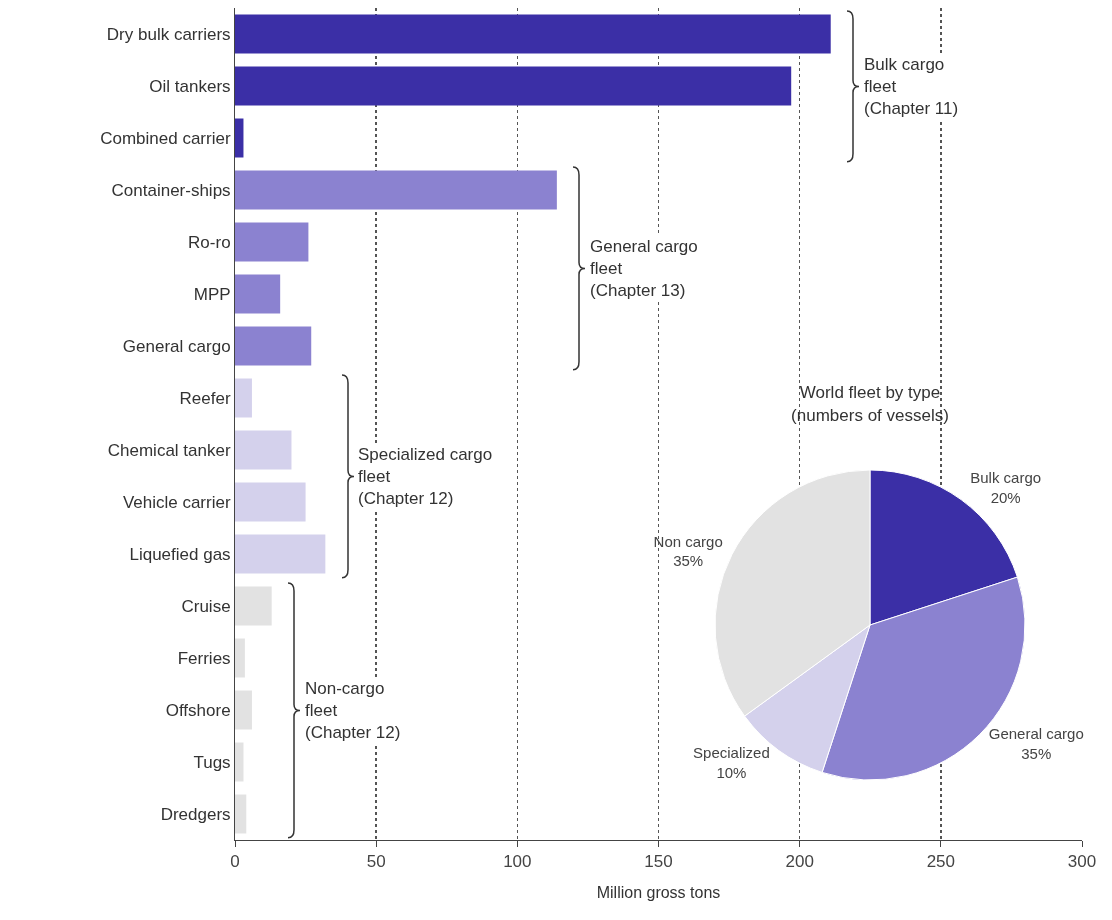 This screenshot has width=1112, height=920. Describe the element at coordinates (731, 772) in the screenshot. I see `data-label: 10%` at that location.